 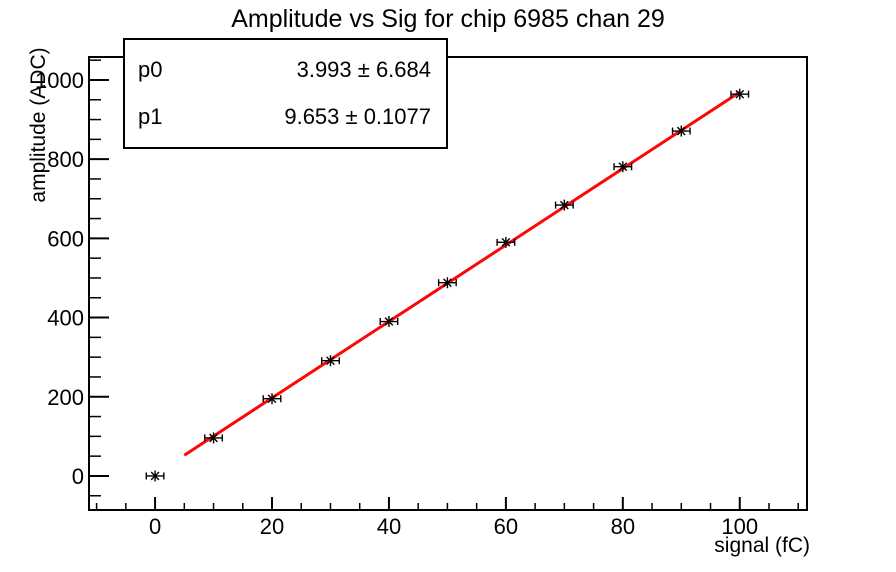 I want to click on stats-row-p1: p1 9.653 ± 0.1077, so click(x=285, y=117).